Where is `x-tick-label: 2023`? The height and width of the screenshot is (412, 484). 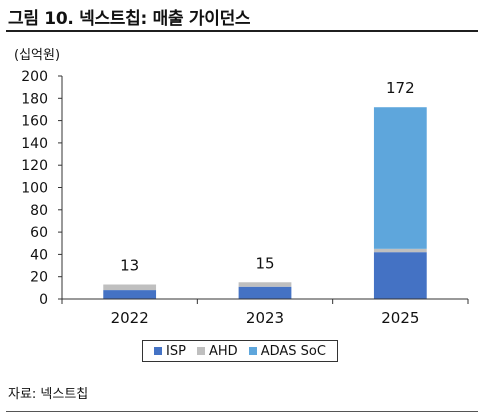
x-tick-label: 2023 is located at coordinates (265, 318).